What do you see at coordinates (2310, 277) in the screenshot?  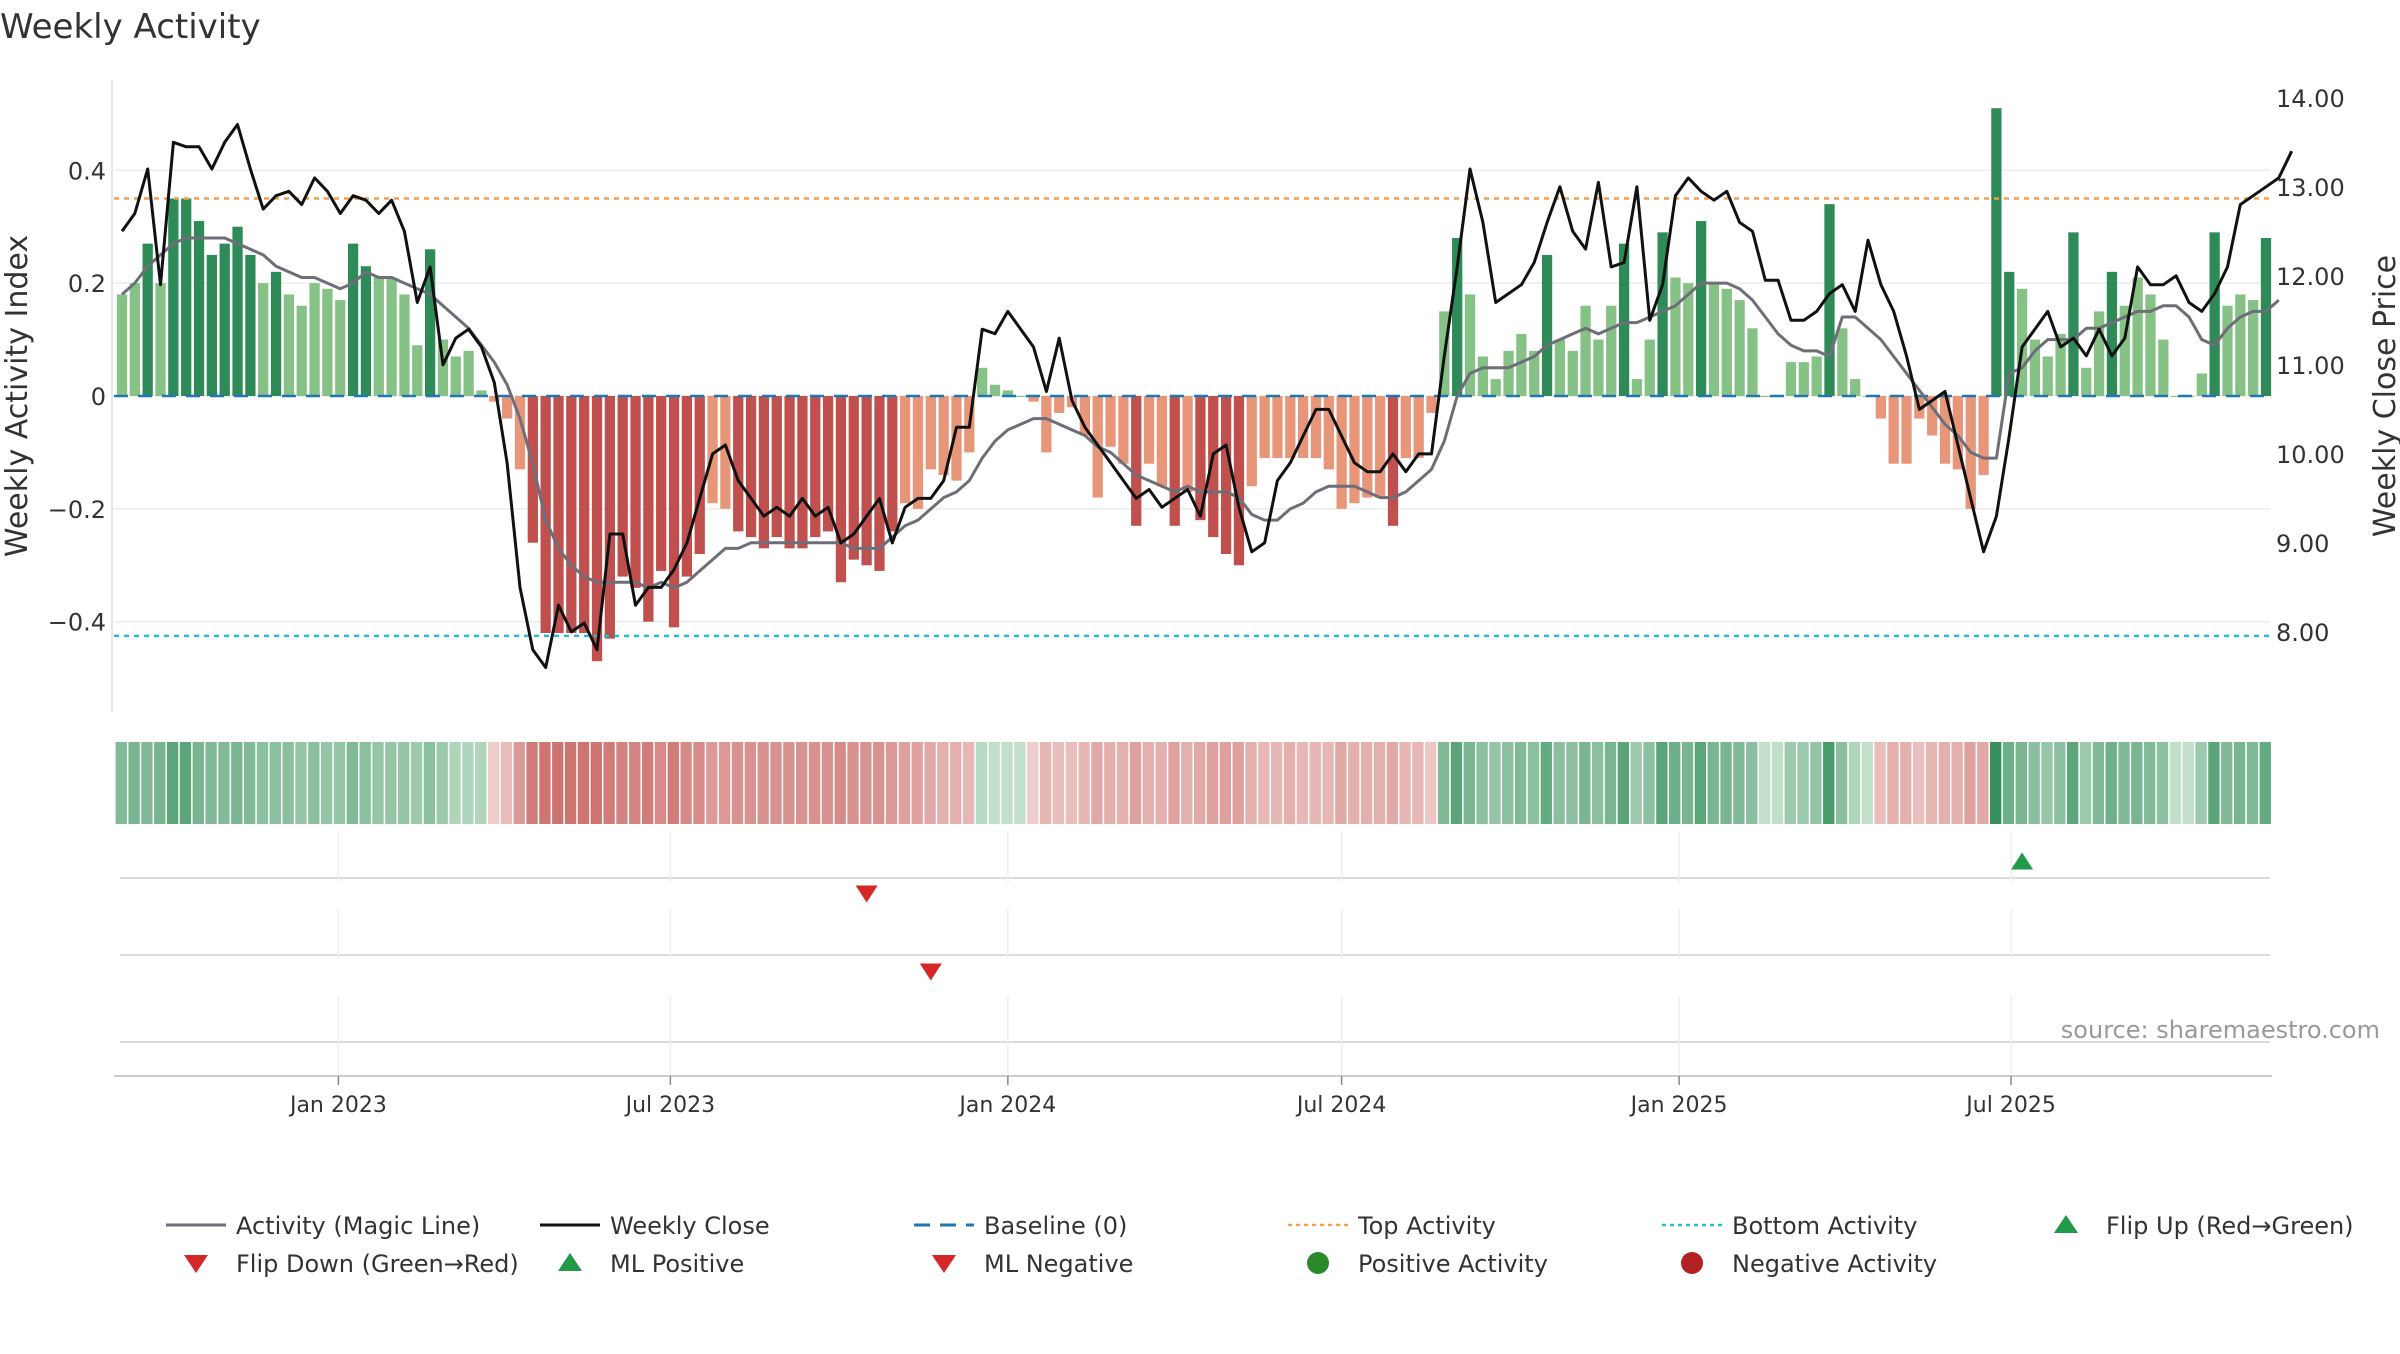 I see `y-right-tick-label: 12.00` at bounding box center [2310, 277].